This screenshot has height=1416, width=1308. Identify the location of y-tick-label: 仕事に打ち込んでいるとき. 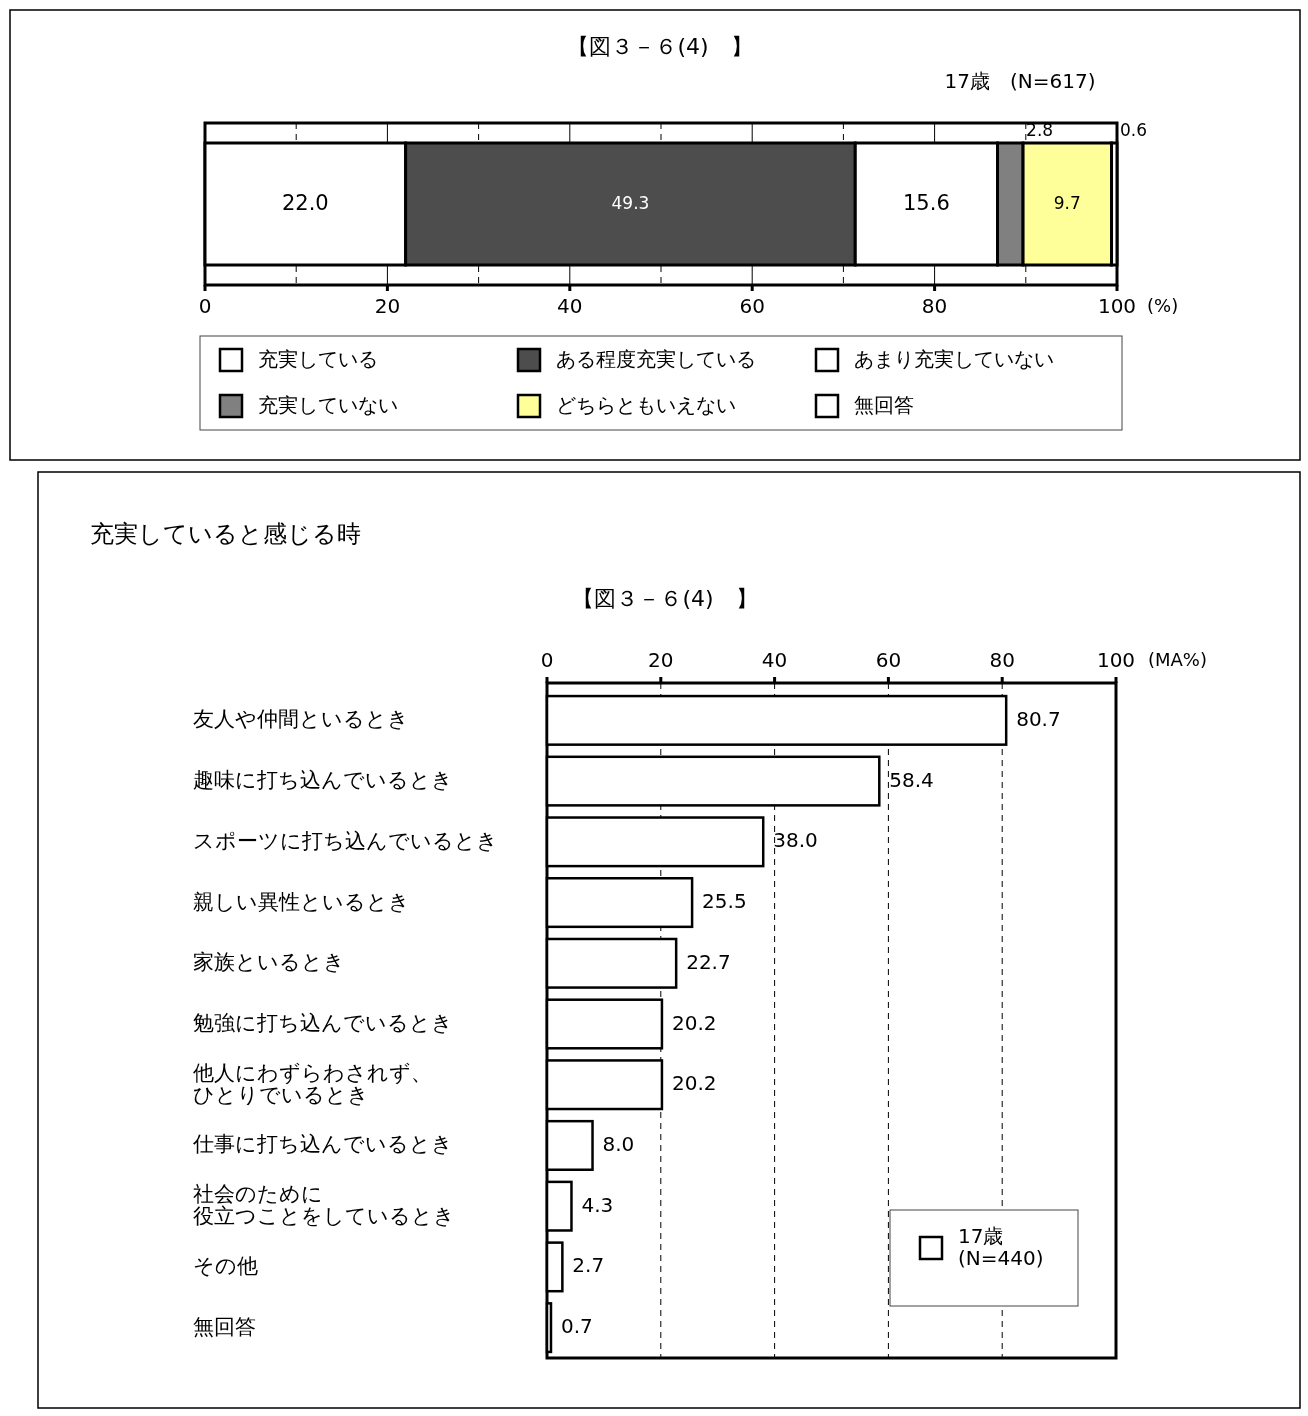
(322, 1144).